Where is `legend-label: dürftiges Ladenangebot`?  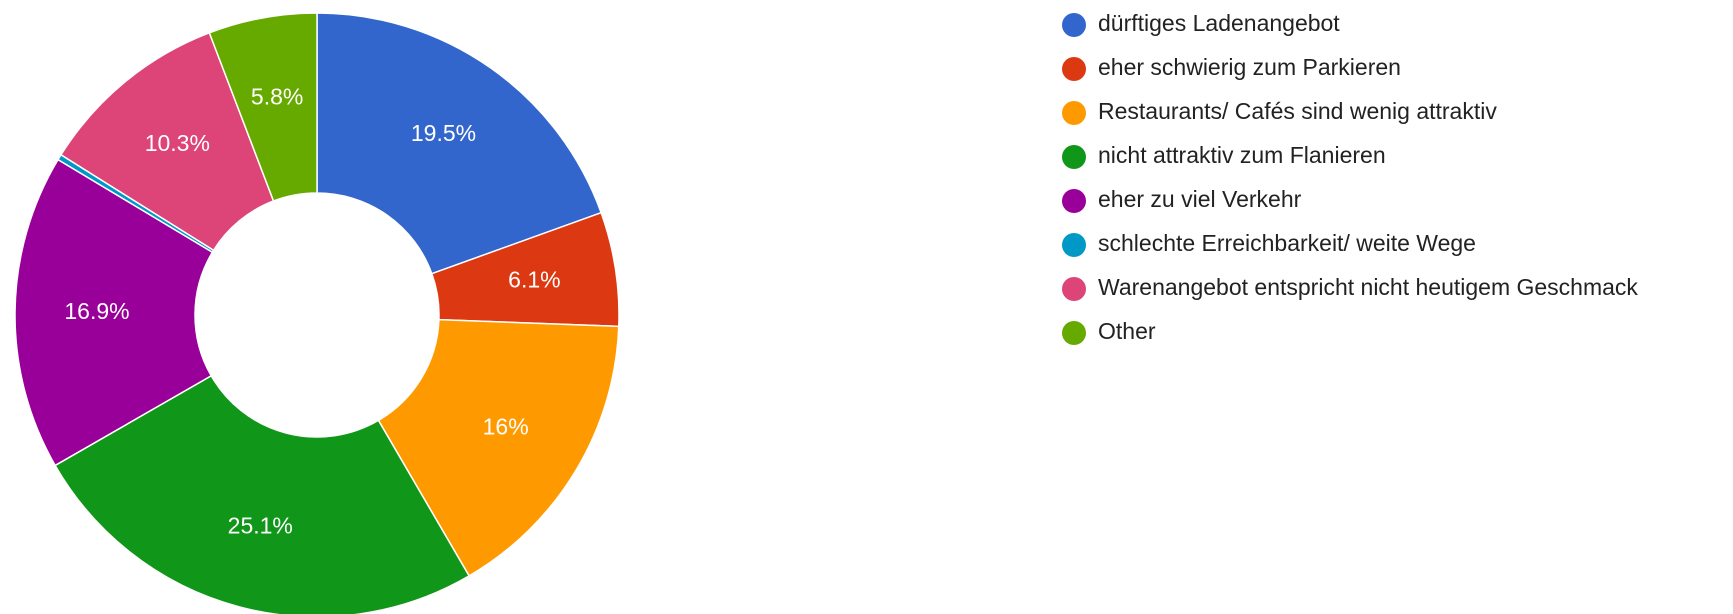
legend-label: dürftiges Ladenangebot is located at coordinates (1219, 23).